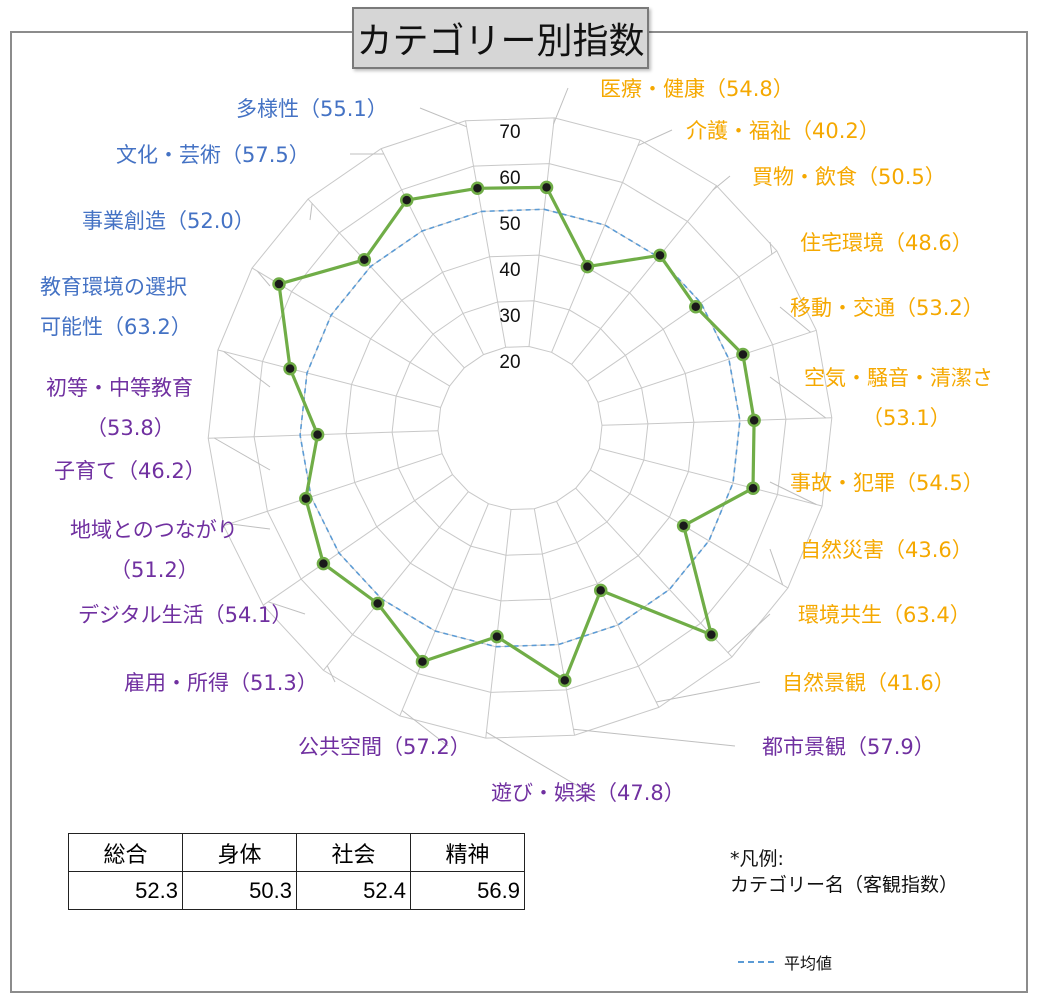  What do you see at coordinates (783, 131) in the screenshot?
I see `category-label-1: 介護・福祉（40.2）` at bounding box center [783, 131].